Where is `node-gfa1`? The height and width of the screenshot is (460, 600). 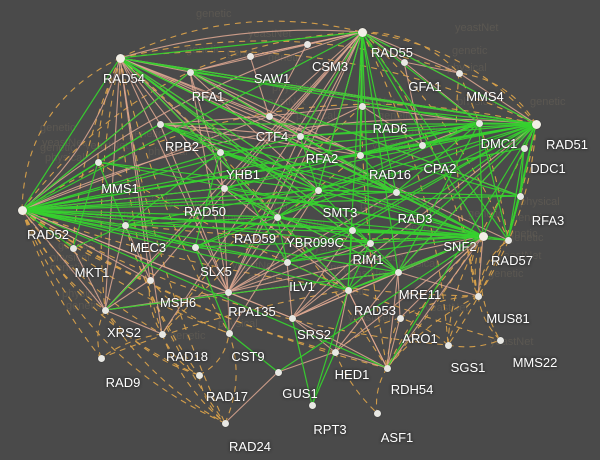 node-gfa1 is located at coordinates (404, 62).